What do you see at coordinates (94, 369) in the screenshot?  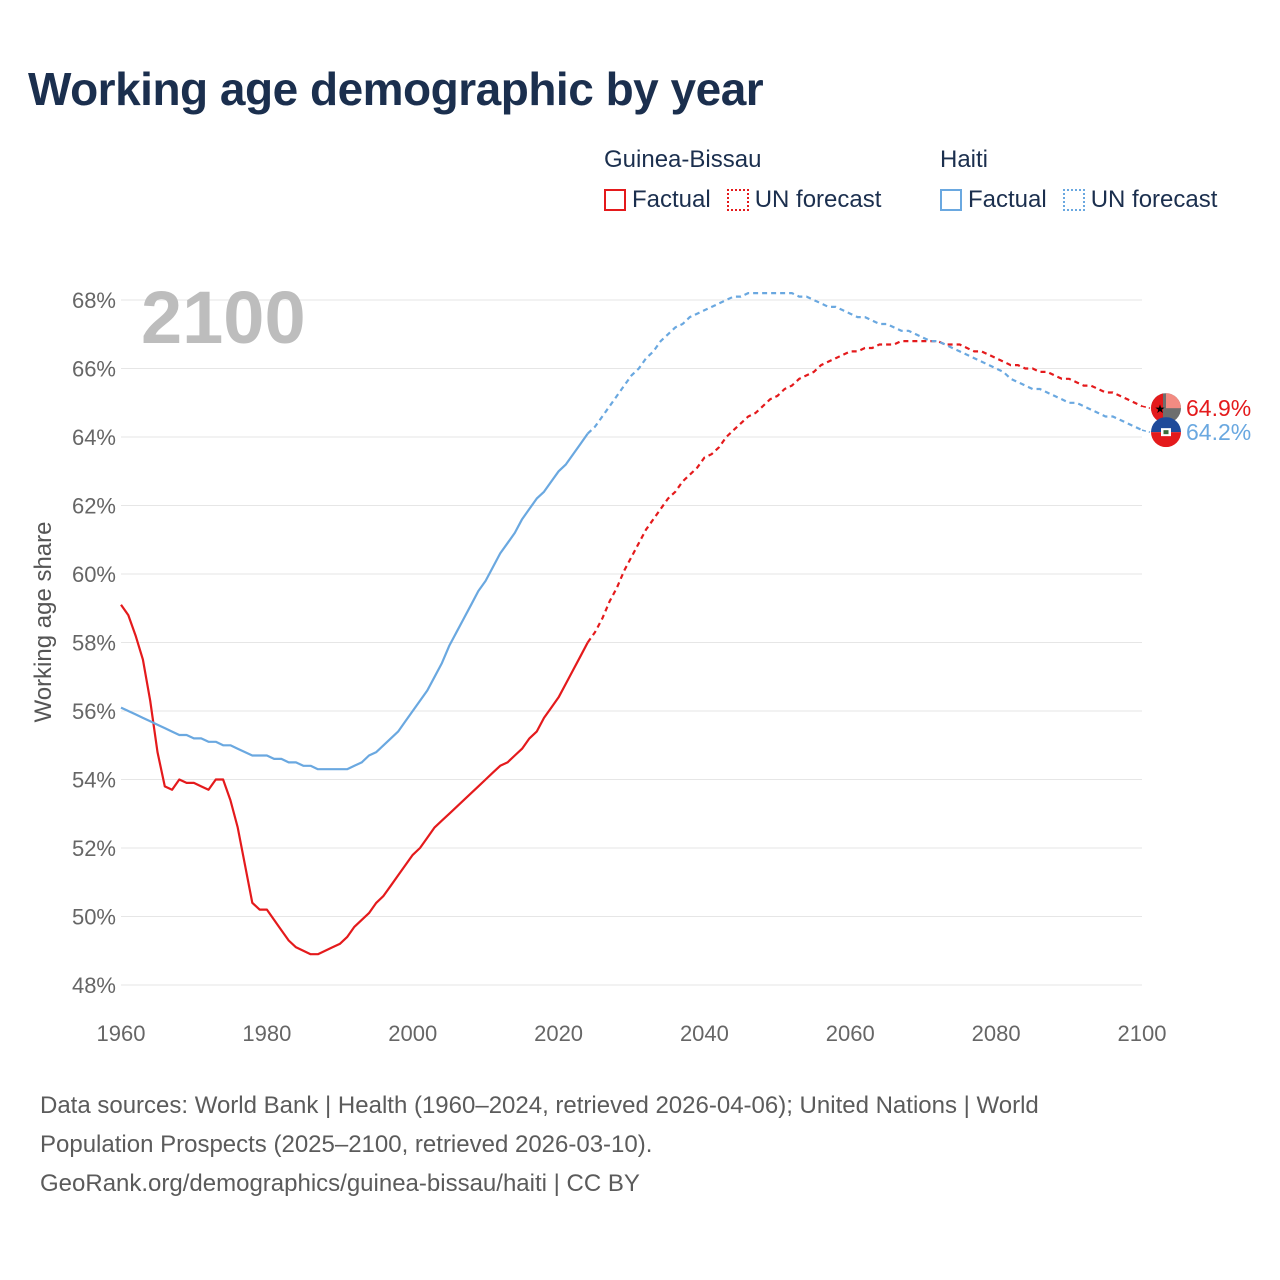 I see `y-tick-label: 66%` at bounding box center [94, 369].